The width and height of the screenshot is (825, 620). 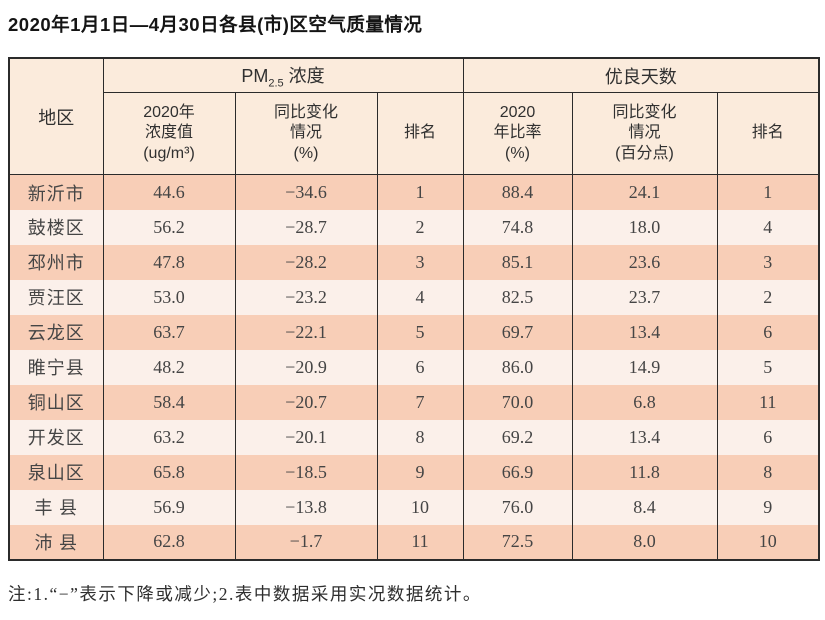 I want to click on pm25-label-subscript: 2.5, so click(x=276, y=83).